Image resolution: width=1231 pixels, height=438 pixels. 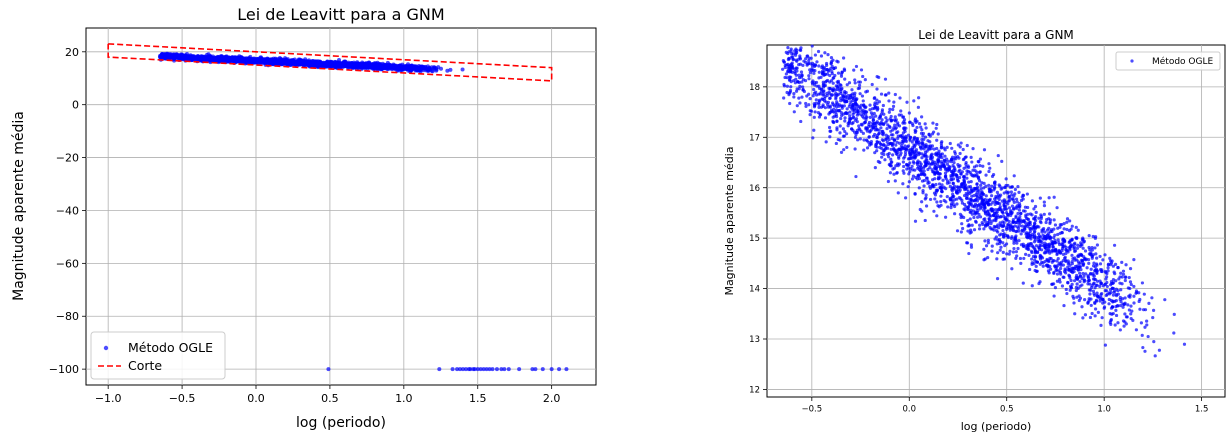 I want to click on legend-label-ogle: Método OGLE, so click(x=170, y=347).